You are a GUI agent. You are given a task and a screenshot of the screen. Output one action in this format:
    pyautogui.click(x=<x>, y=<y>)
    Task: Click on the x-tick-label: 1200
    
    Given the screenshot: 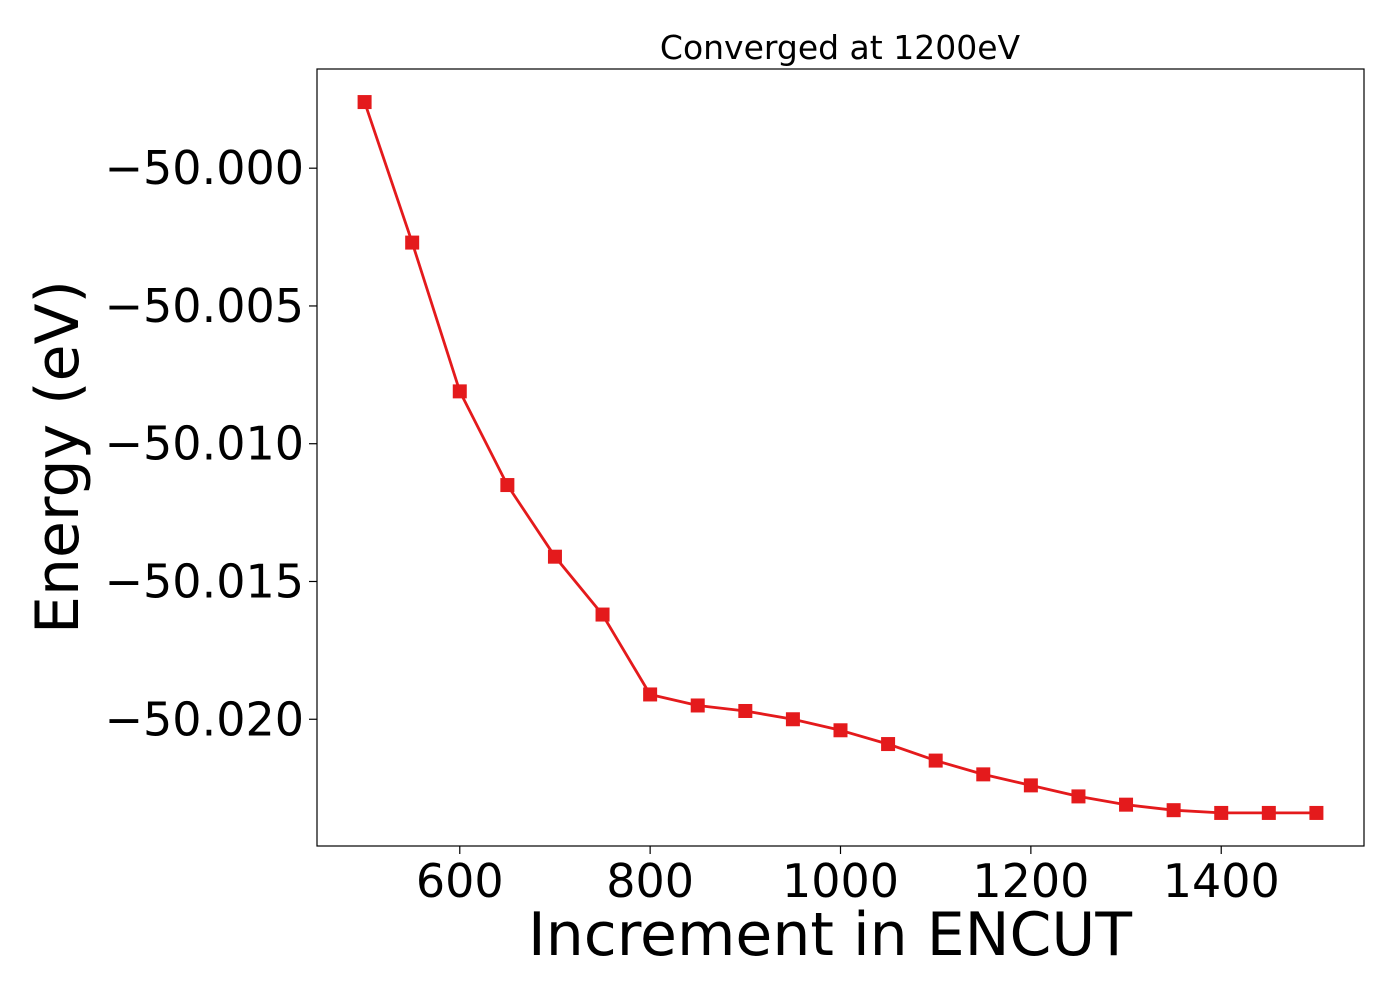 What is the action you would take?
    pyautogui.click(x=1030, y=881)
    